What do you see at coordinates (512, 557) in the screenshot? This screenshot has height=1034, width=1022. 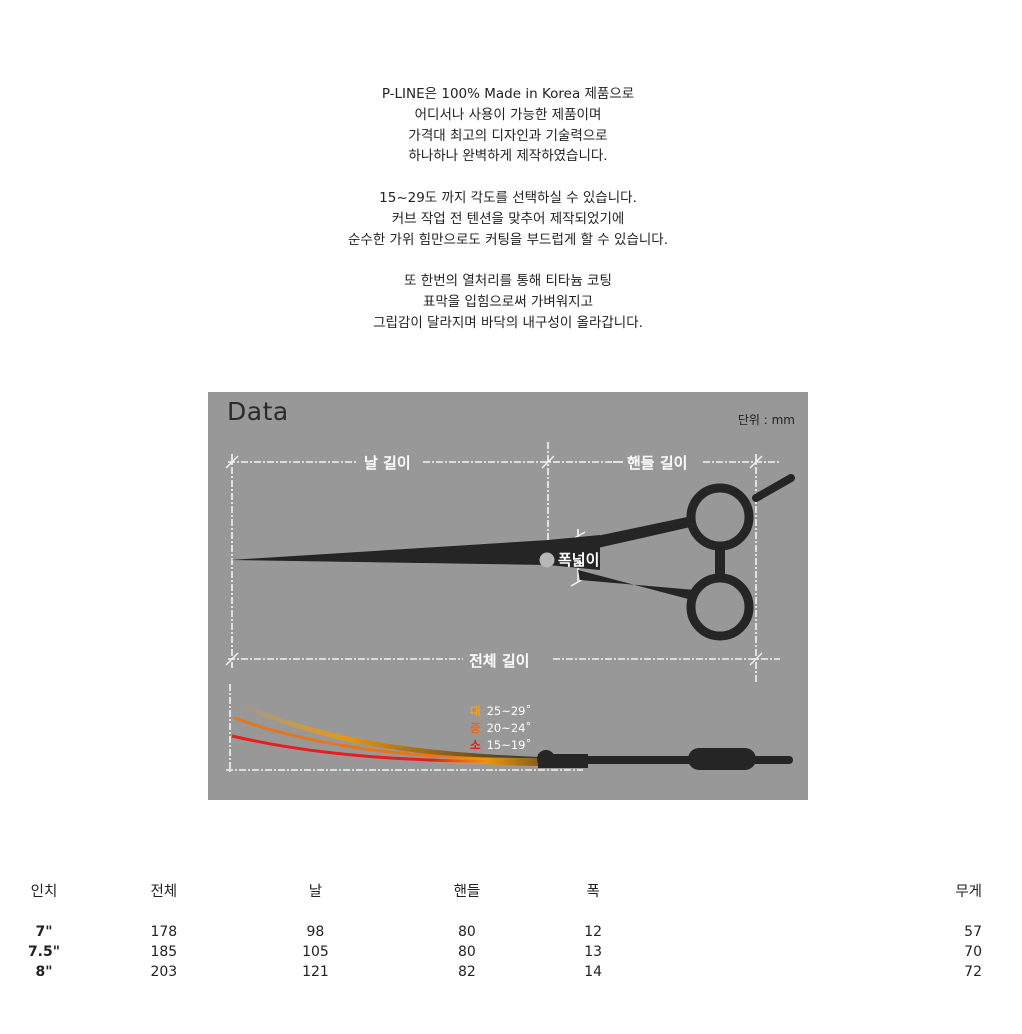 I see `scissors-top-view` at bounding box center [512, 557].